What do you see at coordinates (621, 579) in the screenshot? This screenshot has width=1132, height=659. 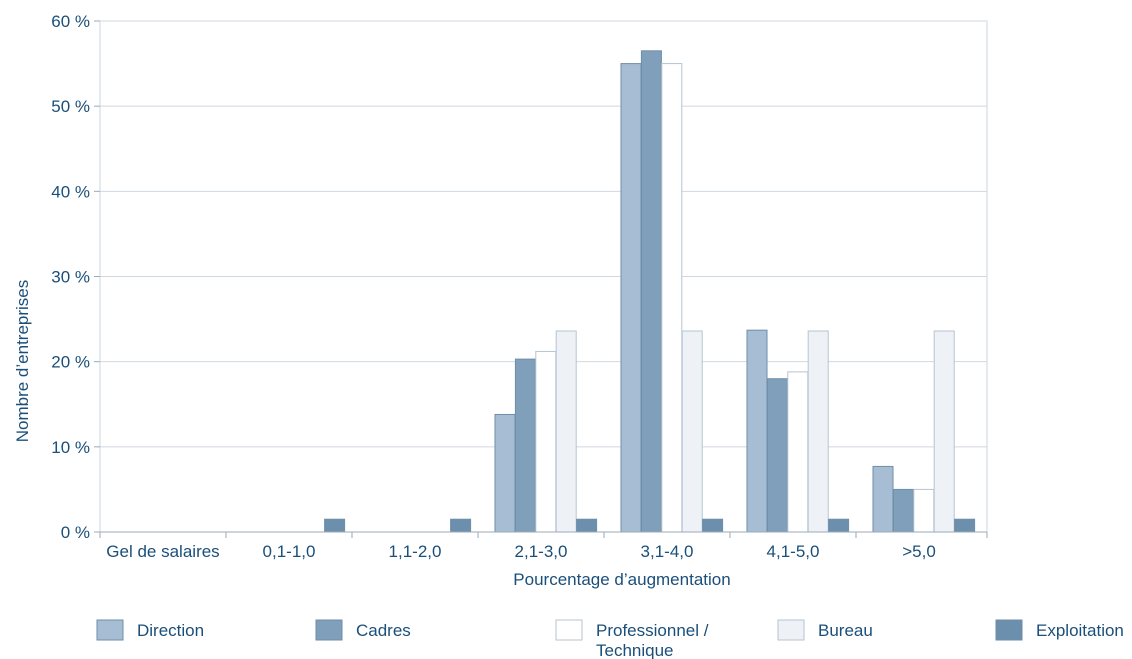 I see `x-axis-title: Pourcentage d’augmentation` at bounding box center [621, 579].